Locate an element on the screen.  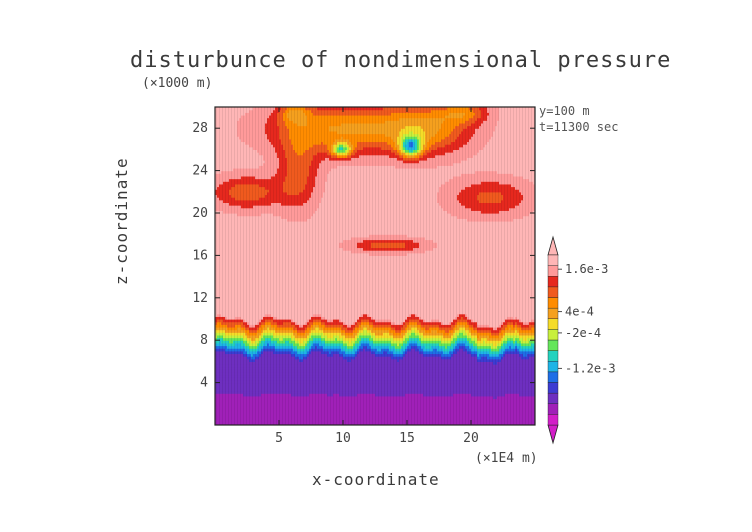
y-axis-unit: (×1000 m) is located at coordinates (177, 83).